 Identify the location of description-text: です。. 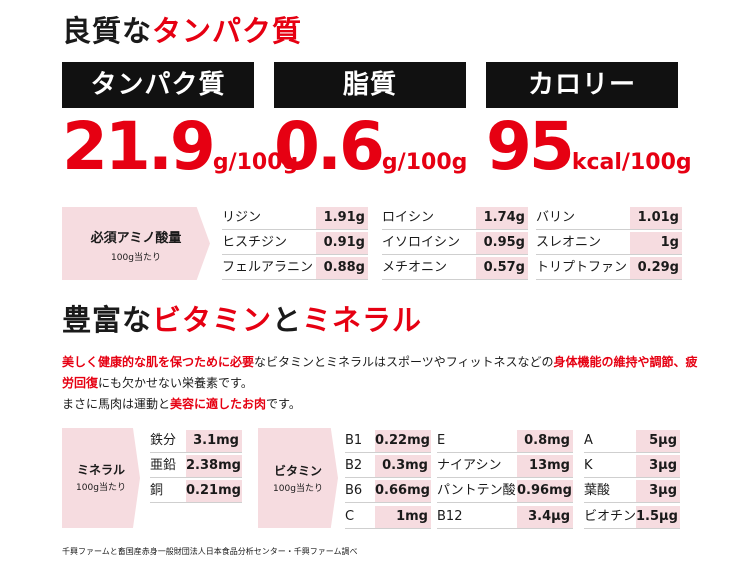
(283, 404).